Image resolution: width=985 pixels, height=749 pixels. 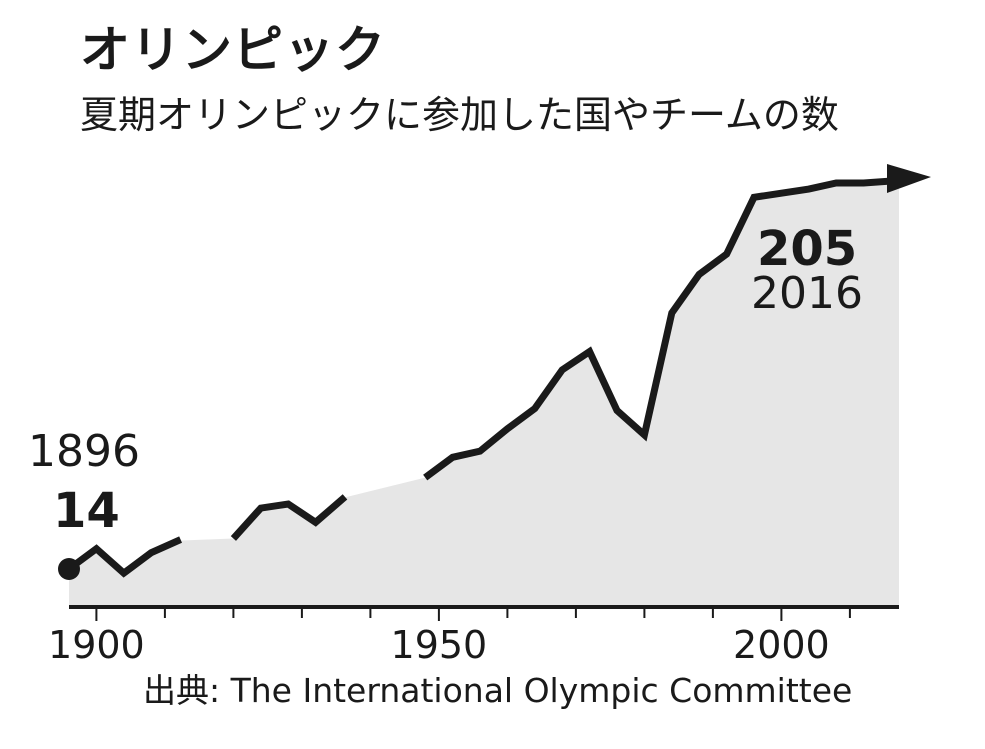 I want to click on trend-arrow, so click(x=909, y=178).